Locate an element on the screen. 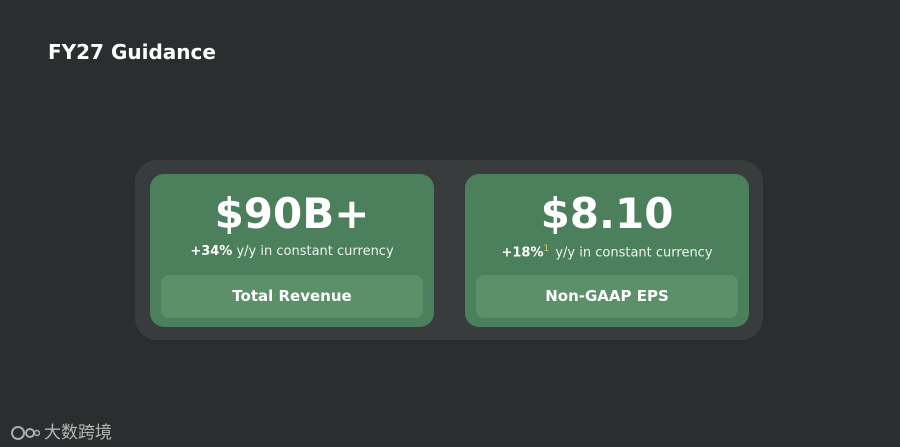 Image resolution: width=900 pixels, height=447 pixels. card-label: Non-GAAP EPS is located at coordinates (607, 296).